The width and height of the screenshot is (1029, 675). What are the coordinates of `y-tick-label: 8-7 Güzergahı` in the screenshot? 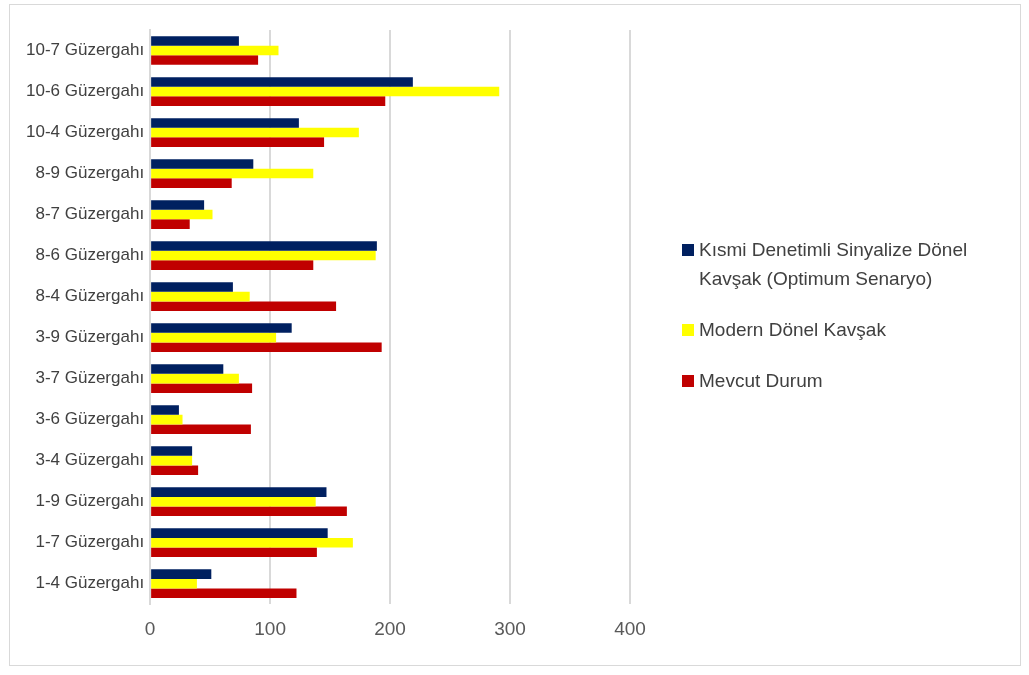 It's located at (90, 214).